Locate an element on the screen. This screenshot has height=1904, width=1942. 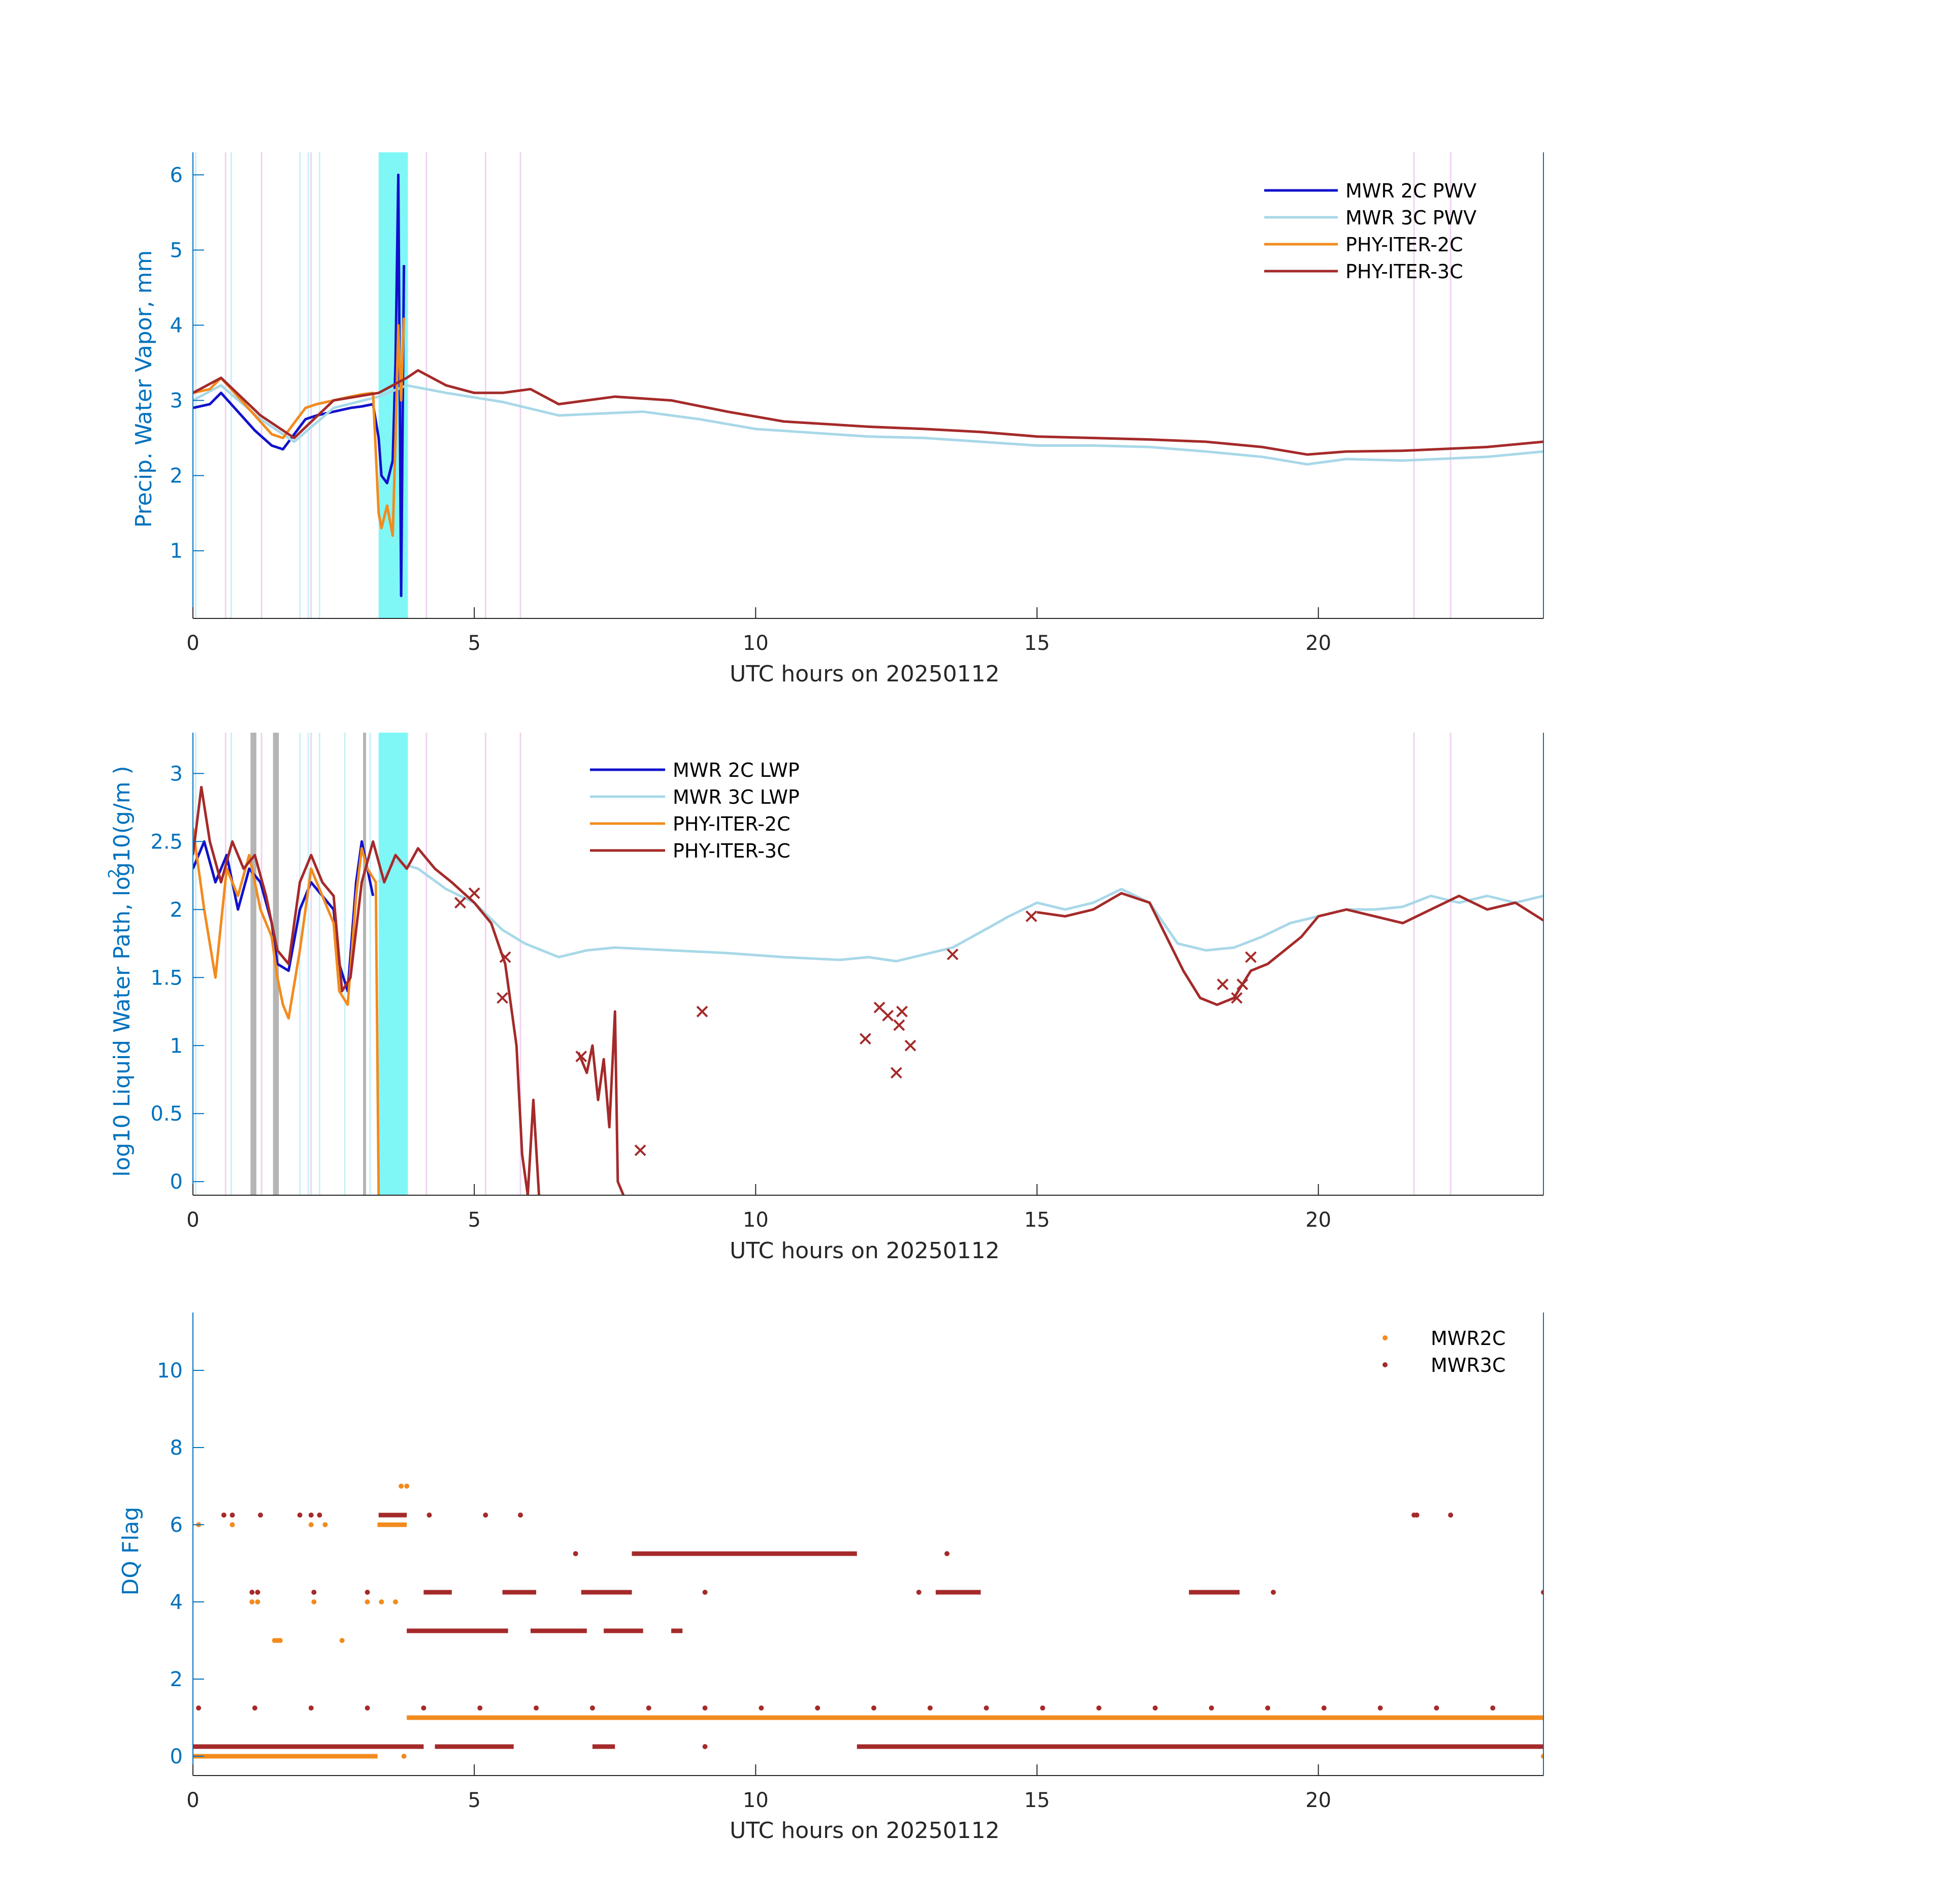
dq-xtick-label-3: 15 is located at coordinates (1037, 1801).